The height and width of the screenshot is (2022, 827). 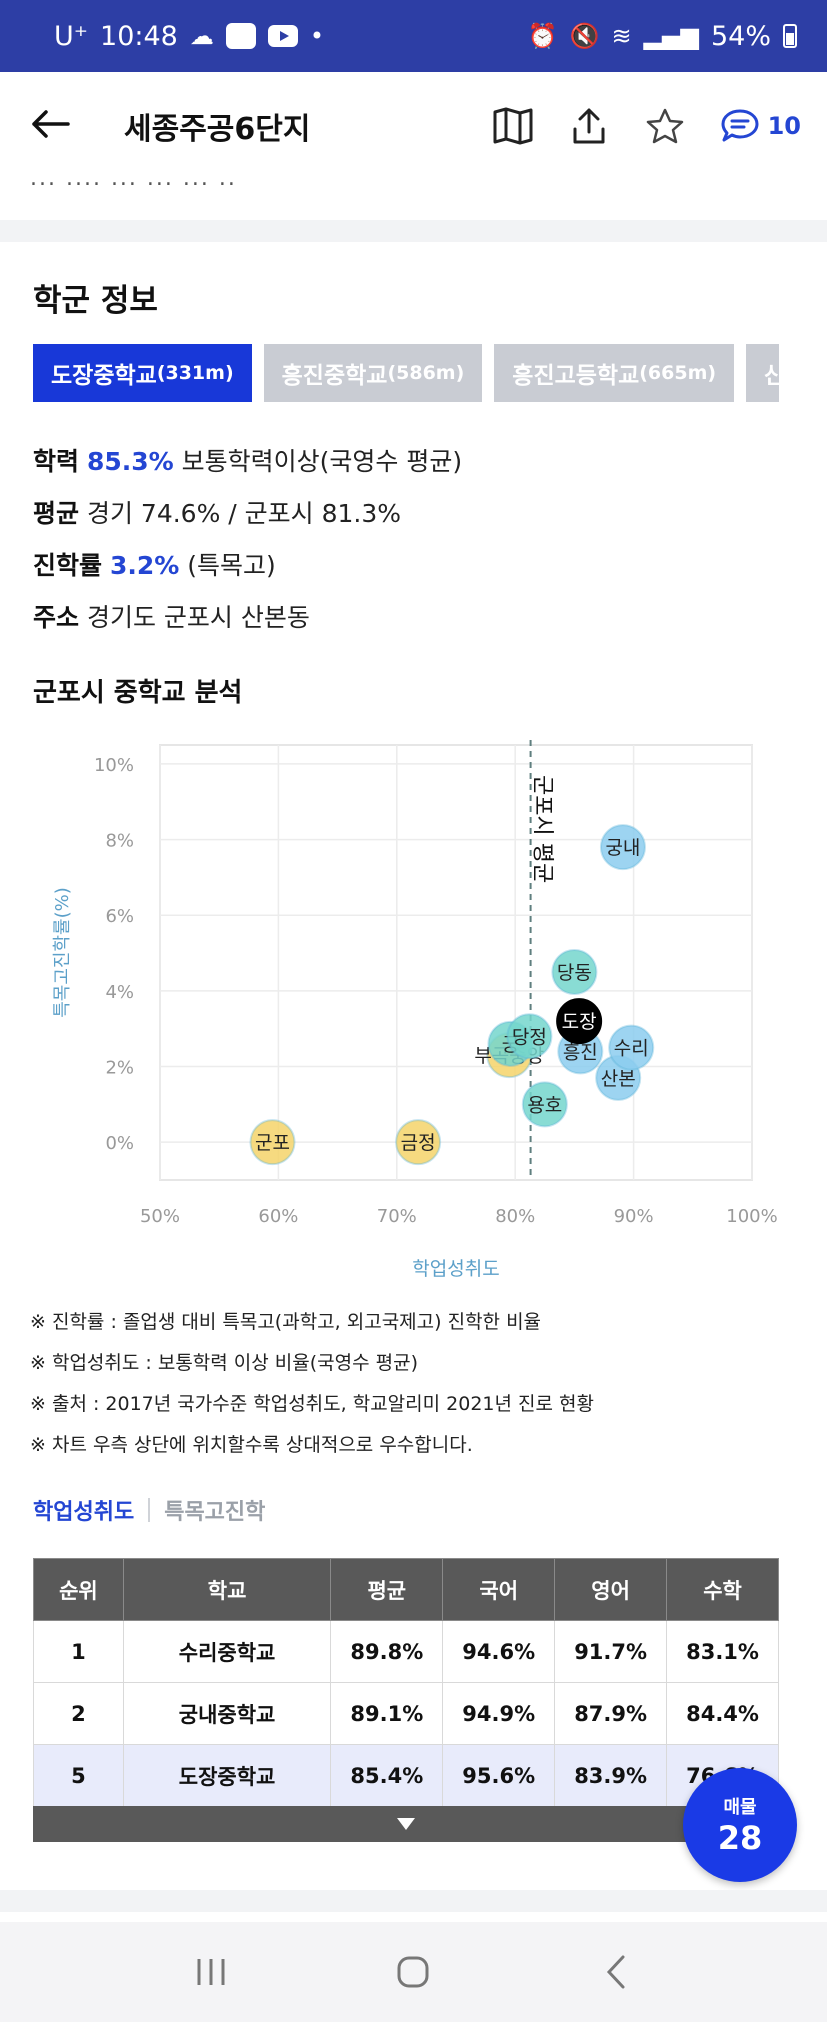 I want to click on x-tick-label: 70%, so click(x=397, y=1216).